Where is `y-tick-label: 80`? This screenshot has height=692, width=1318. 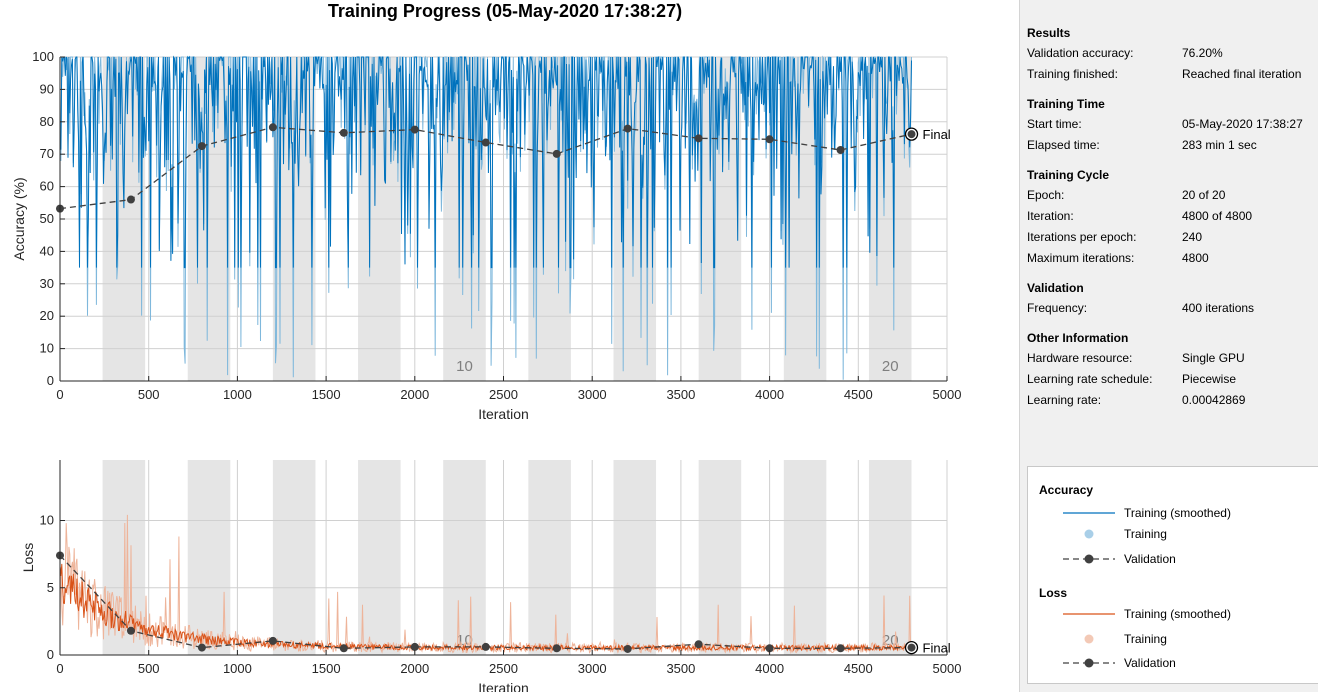
y-tick-label: 80 is located at coordinates (47, 121).